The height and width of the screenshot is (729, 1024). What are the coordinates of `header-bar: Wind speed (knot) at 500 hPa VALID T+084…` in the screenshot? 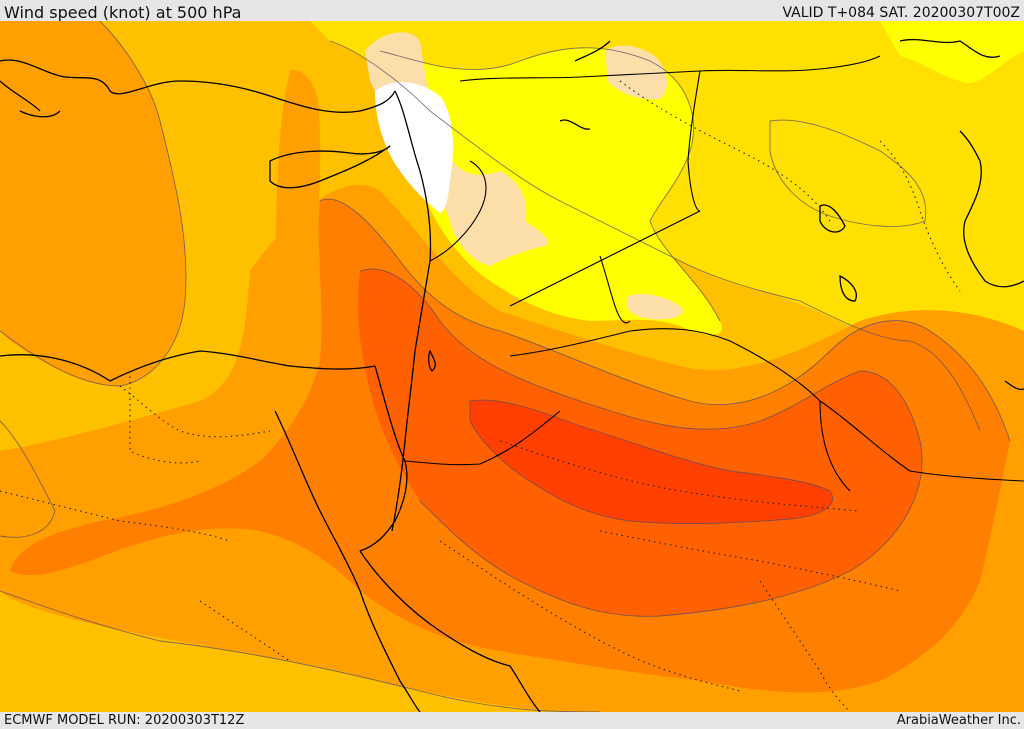 It's located at (512, 11).